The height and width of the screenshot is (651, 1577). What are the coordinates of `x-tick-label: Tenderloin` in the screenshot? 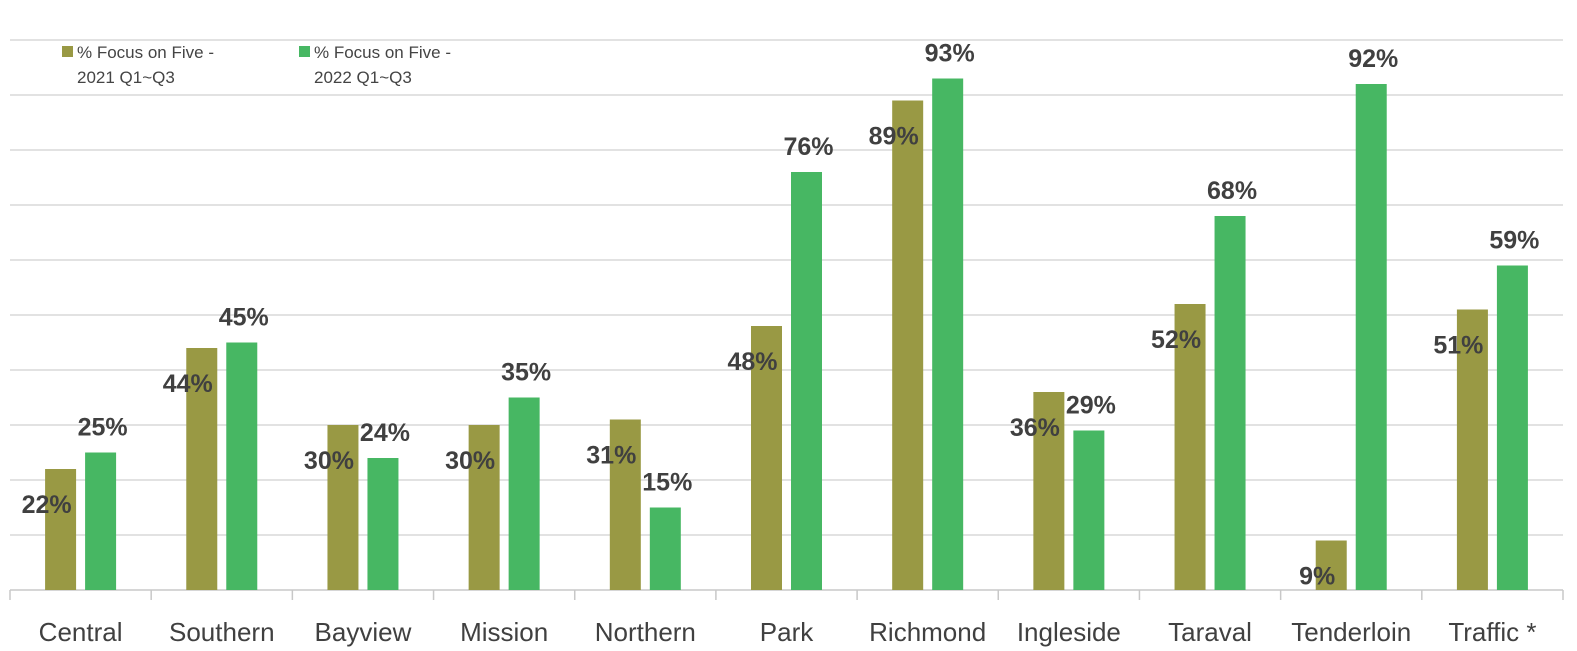 It's located at (1351, 632).